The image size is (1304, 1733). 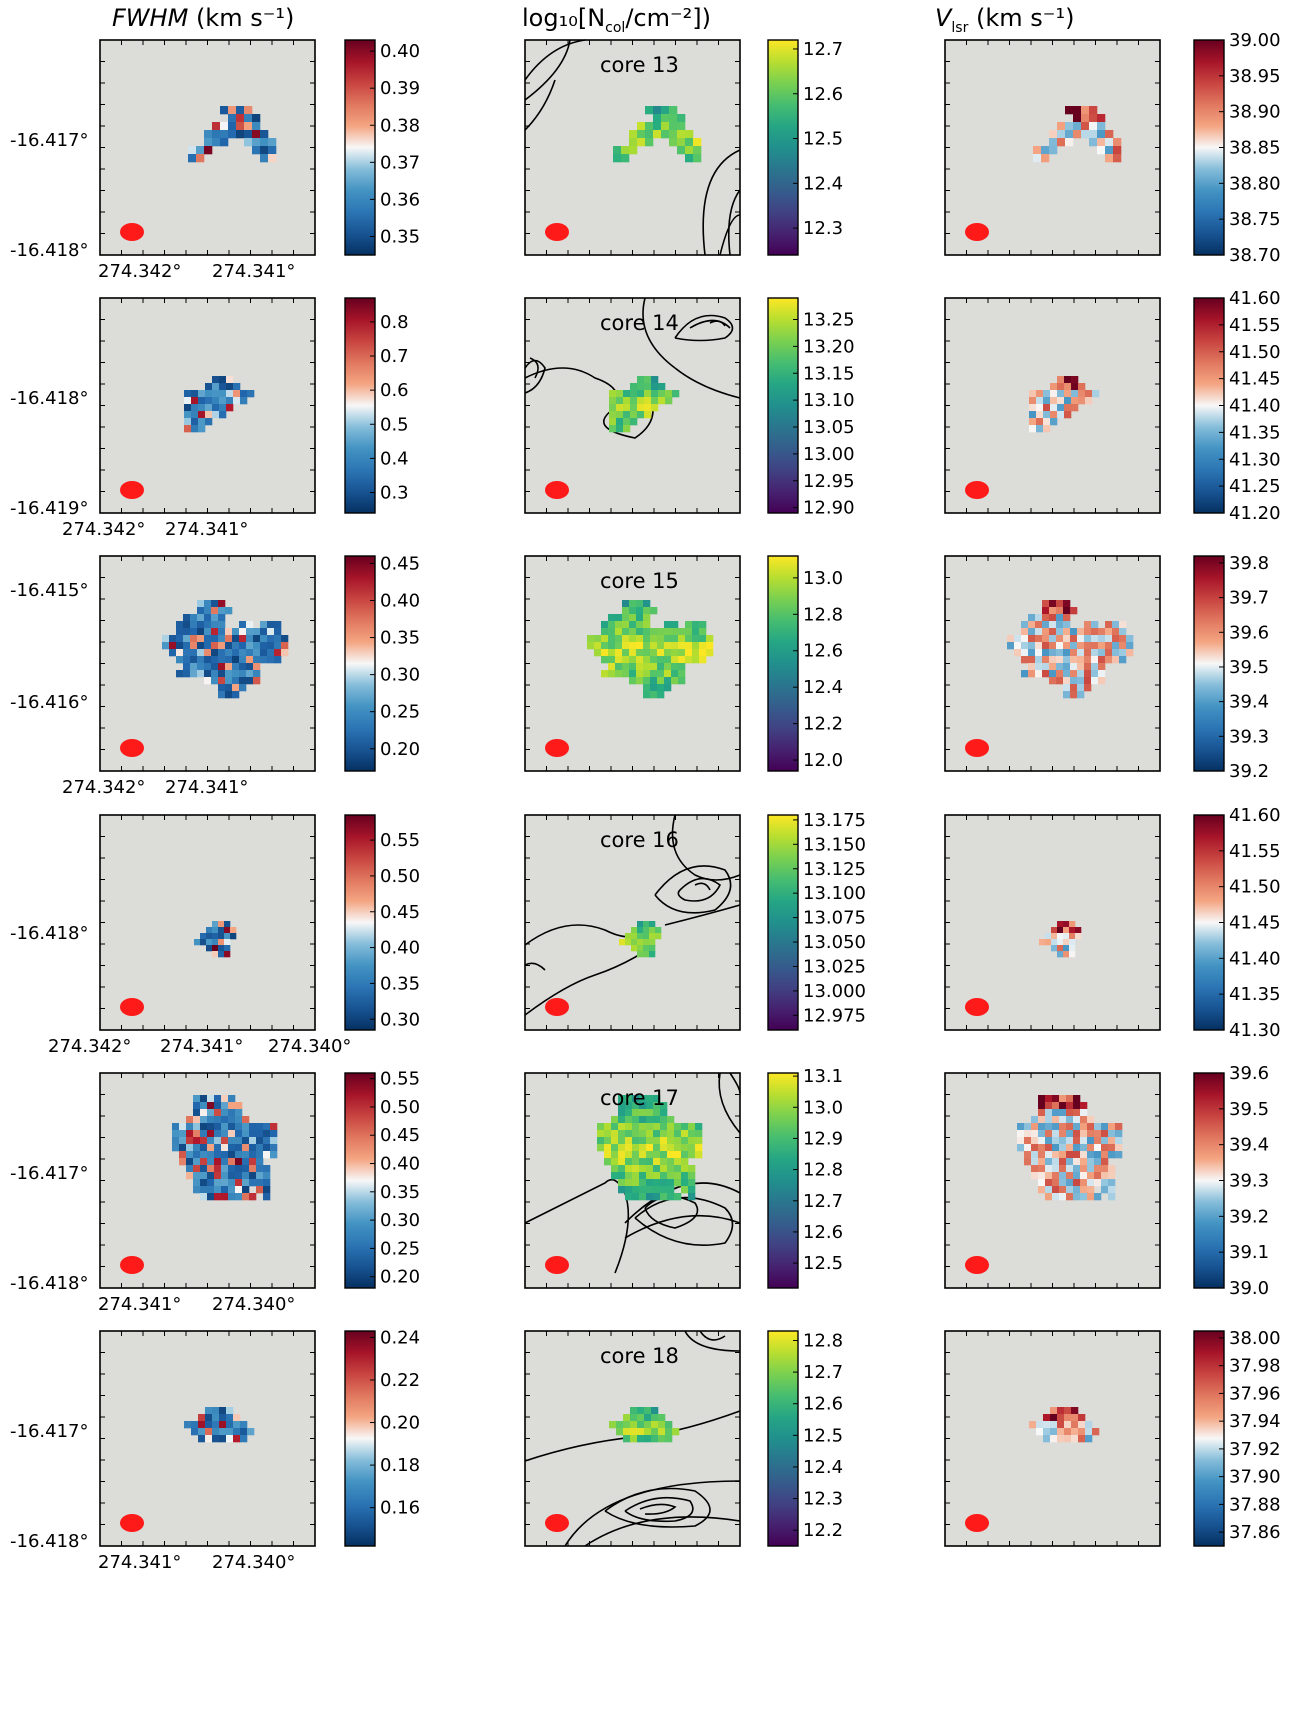 I want to click on contour-line, so click(x=659, y=1509).